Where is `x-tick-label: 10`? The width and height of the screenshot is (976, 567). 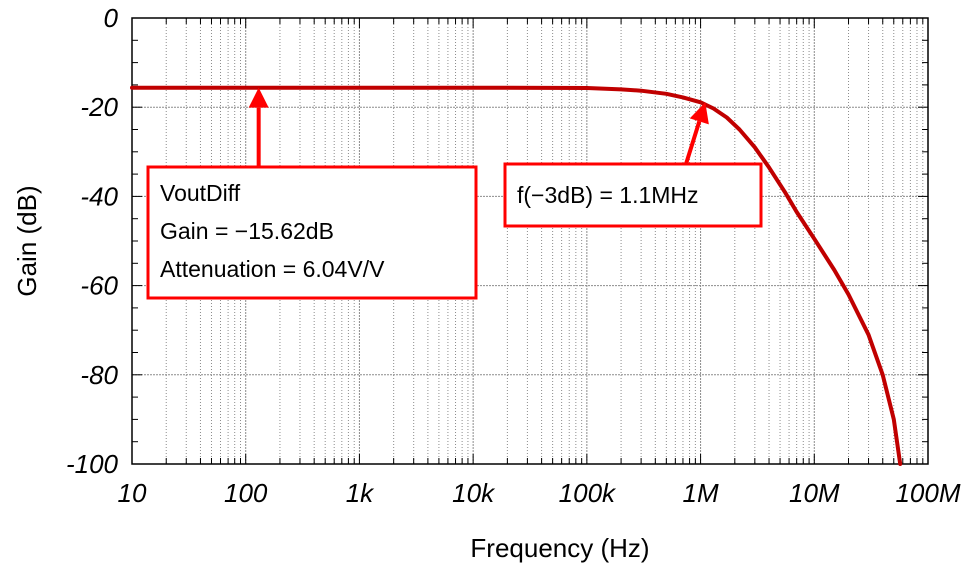 x-tick-label: 10 is located at coordinates (132, 493).